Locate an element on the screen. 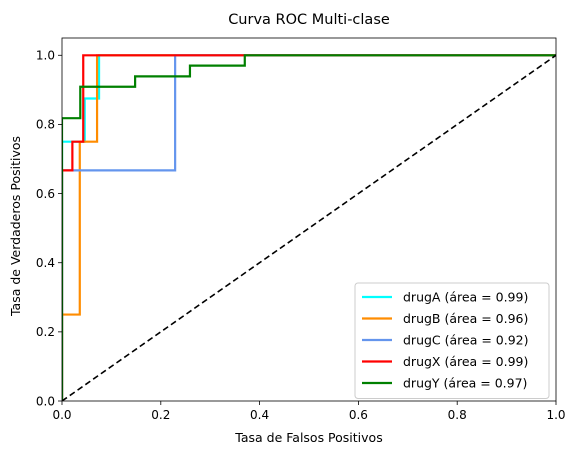 This screenshot has width=578, height=455. x-tick-label: 0.4 is located at coordinates (259, 415).